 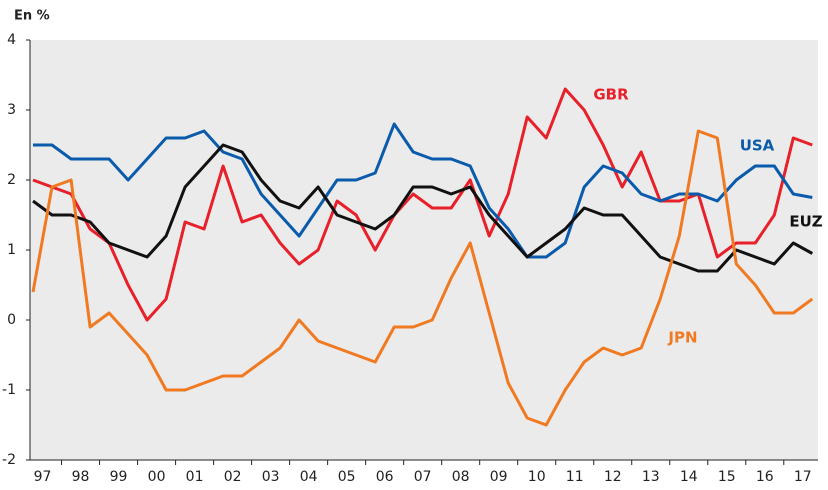 What do you see at coordinates (765, 477) in the screenshot?
I see `x-tick-label: 16` at bounding box center [765, 477].